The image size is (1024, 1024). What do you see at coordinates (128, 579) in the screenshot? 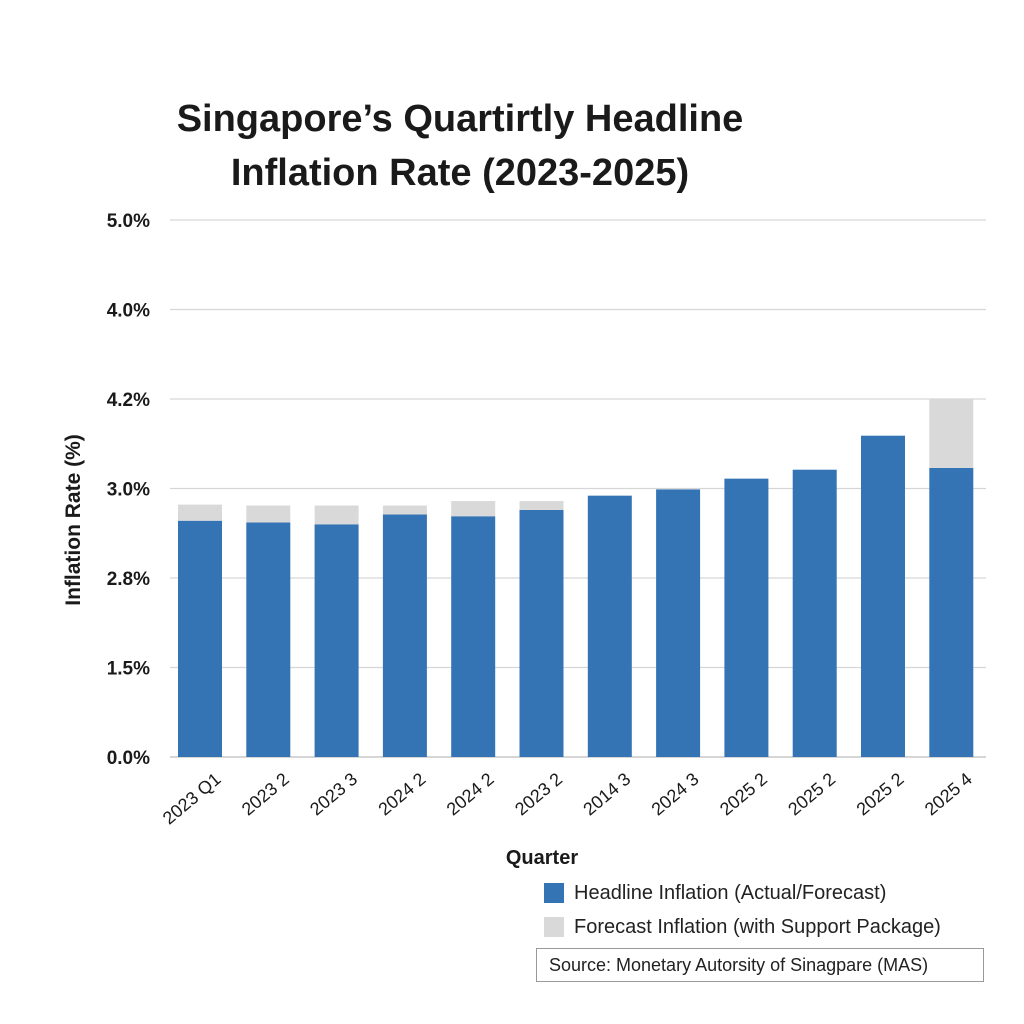
I see `y-tick-label: 2.8%` at bounding box center [128, 579].